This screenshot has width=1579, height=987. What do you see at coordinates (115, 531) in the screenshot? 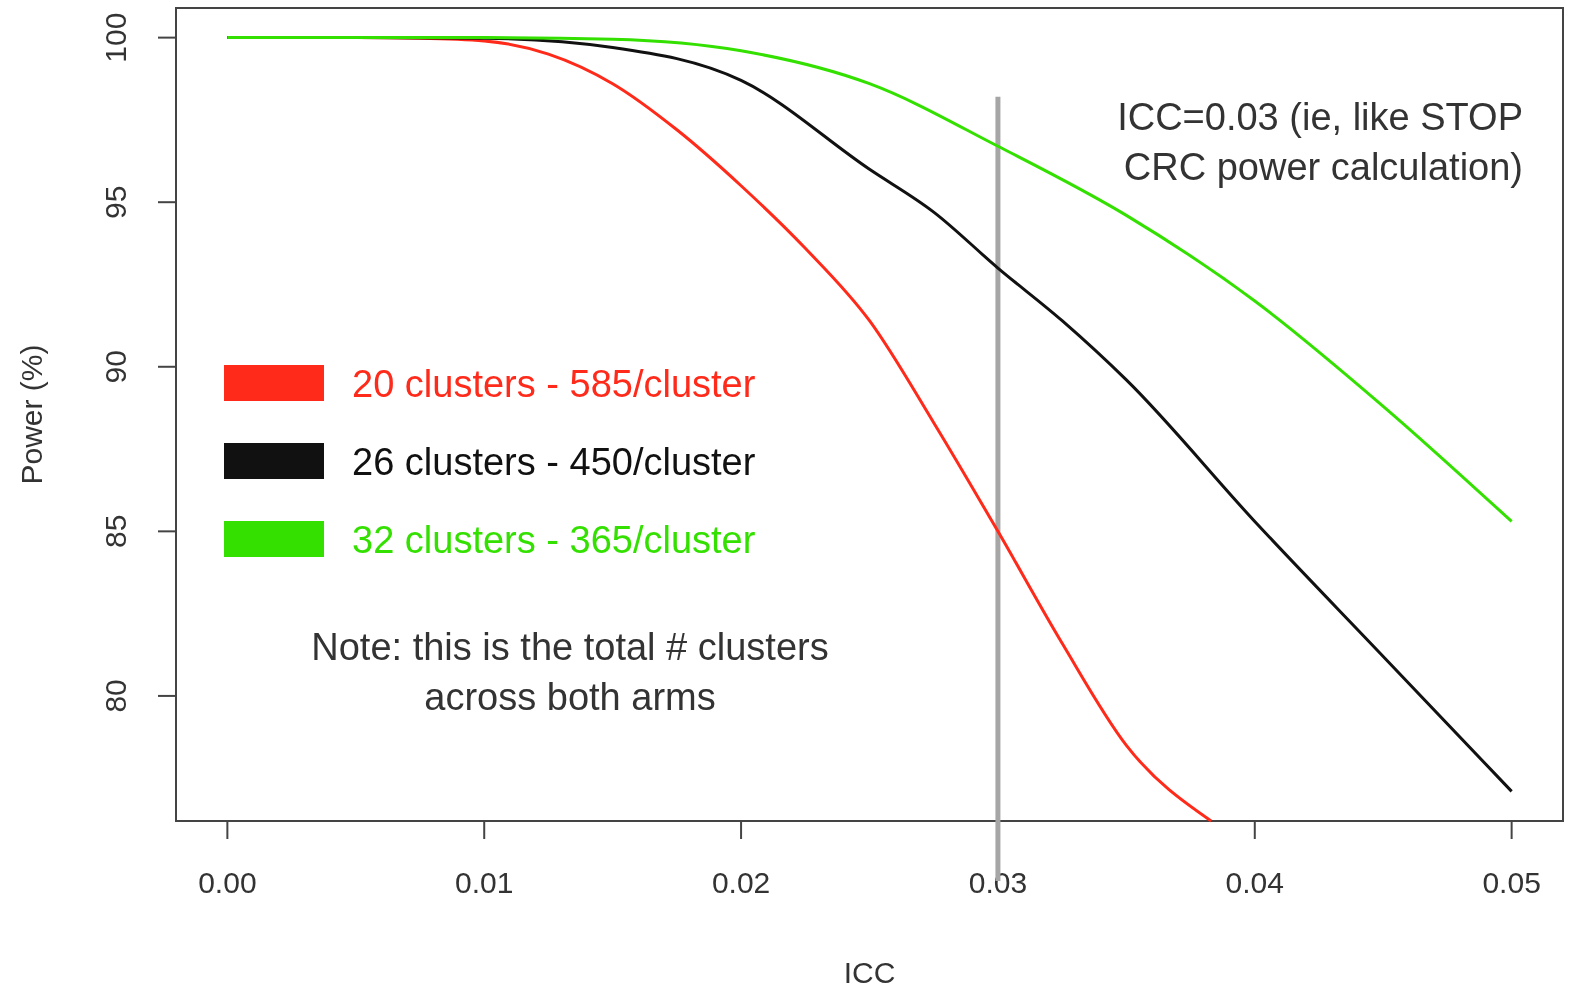
I see `y-tick-label: 85` at bounding box center [115, 531].